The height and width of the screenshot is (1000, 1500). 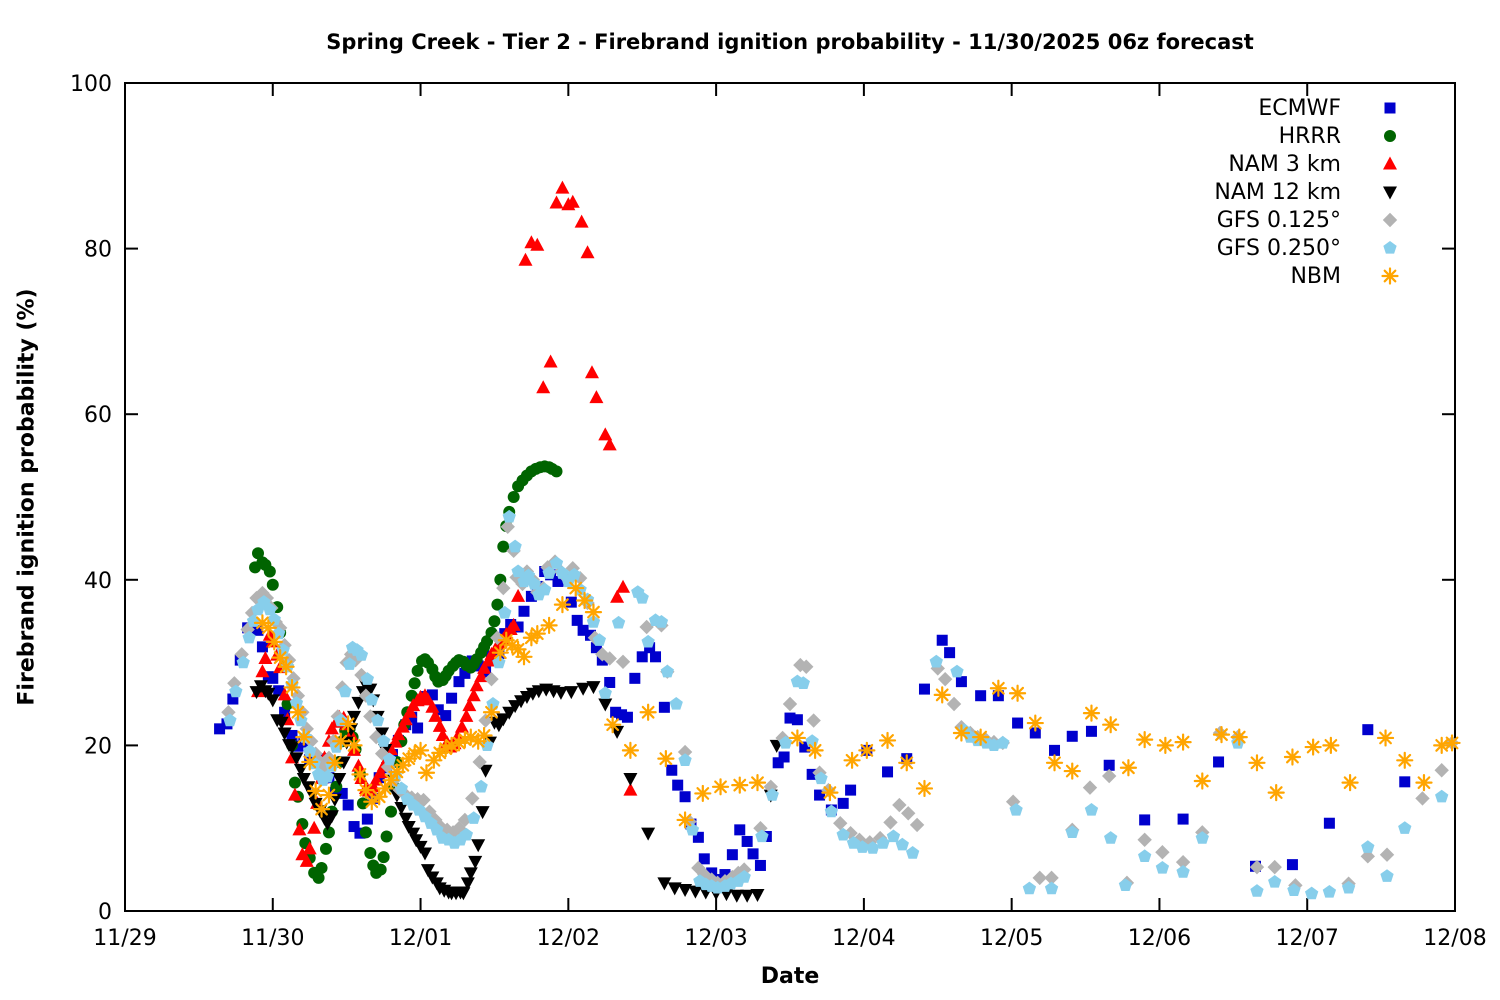 What do you see at coordinates (124, 938) in the screenshot?
I see `x-tick-label: 11/29` at bounding box center [124, 938].